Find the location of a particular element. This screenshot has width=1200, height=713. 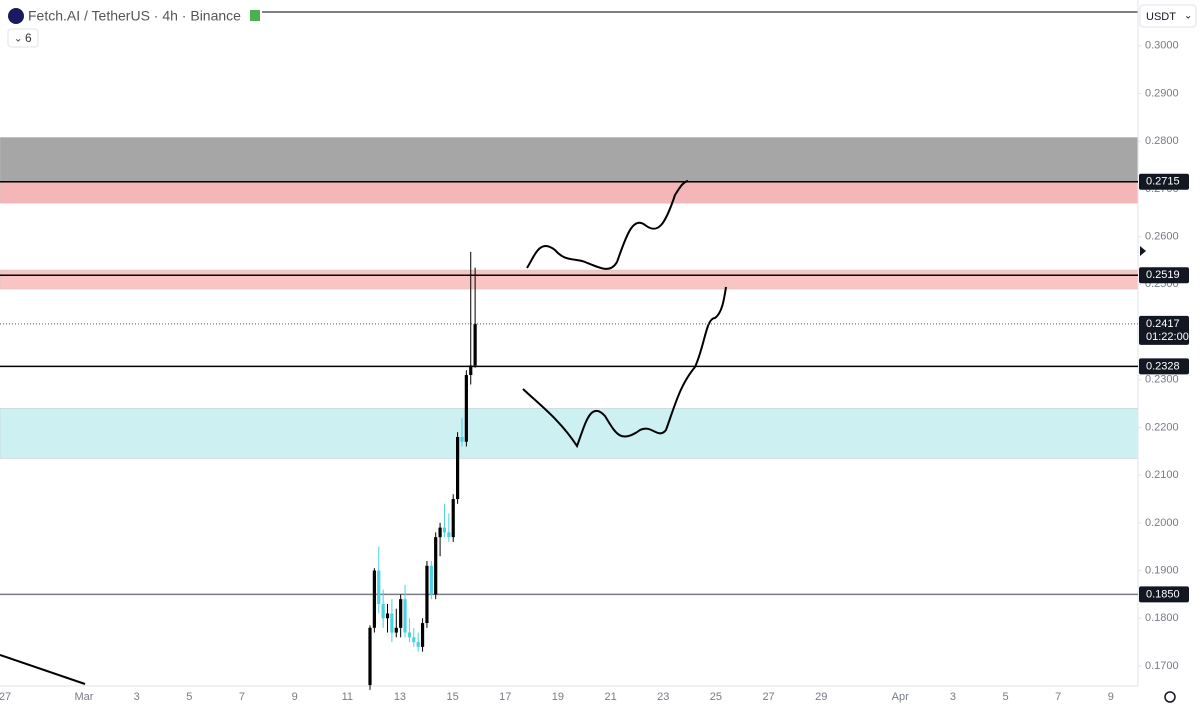

level-label: 0.1850 is located at coordinates (1163, 594).